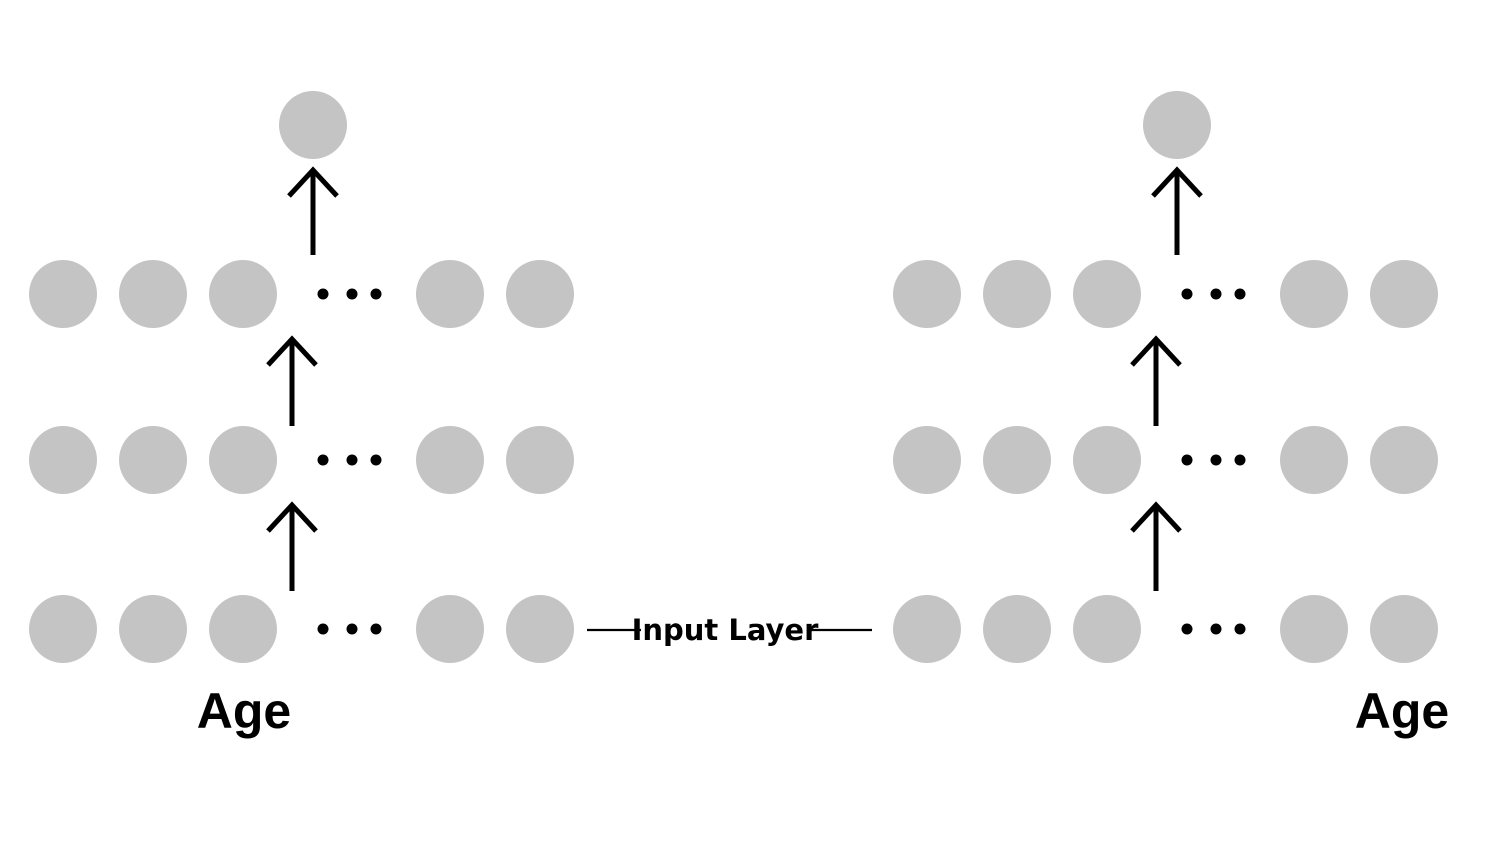 Image resolution: width=1504 pixels, height=844 pixels. What do you see at coordinates (1165, 629) in the screenshot?
I see `right-input-layer` at bounding box center [1165, 629].